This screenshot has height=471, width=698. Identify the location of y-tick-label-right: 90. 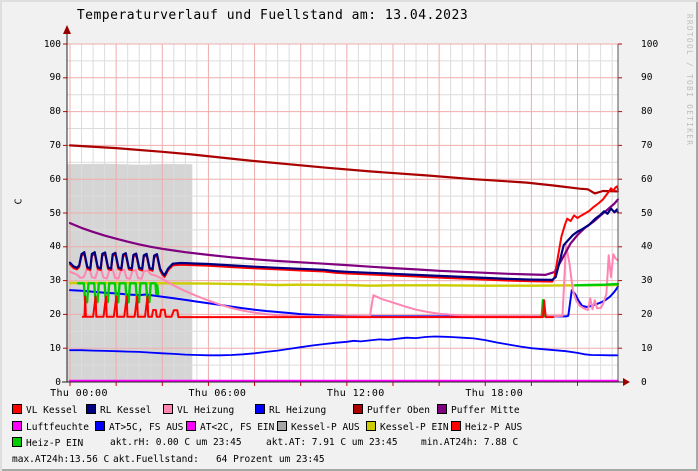
(647, 78).